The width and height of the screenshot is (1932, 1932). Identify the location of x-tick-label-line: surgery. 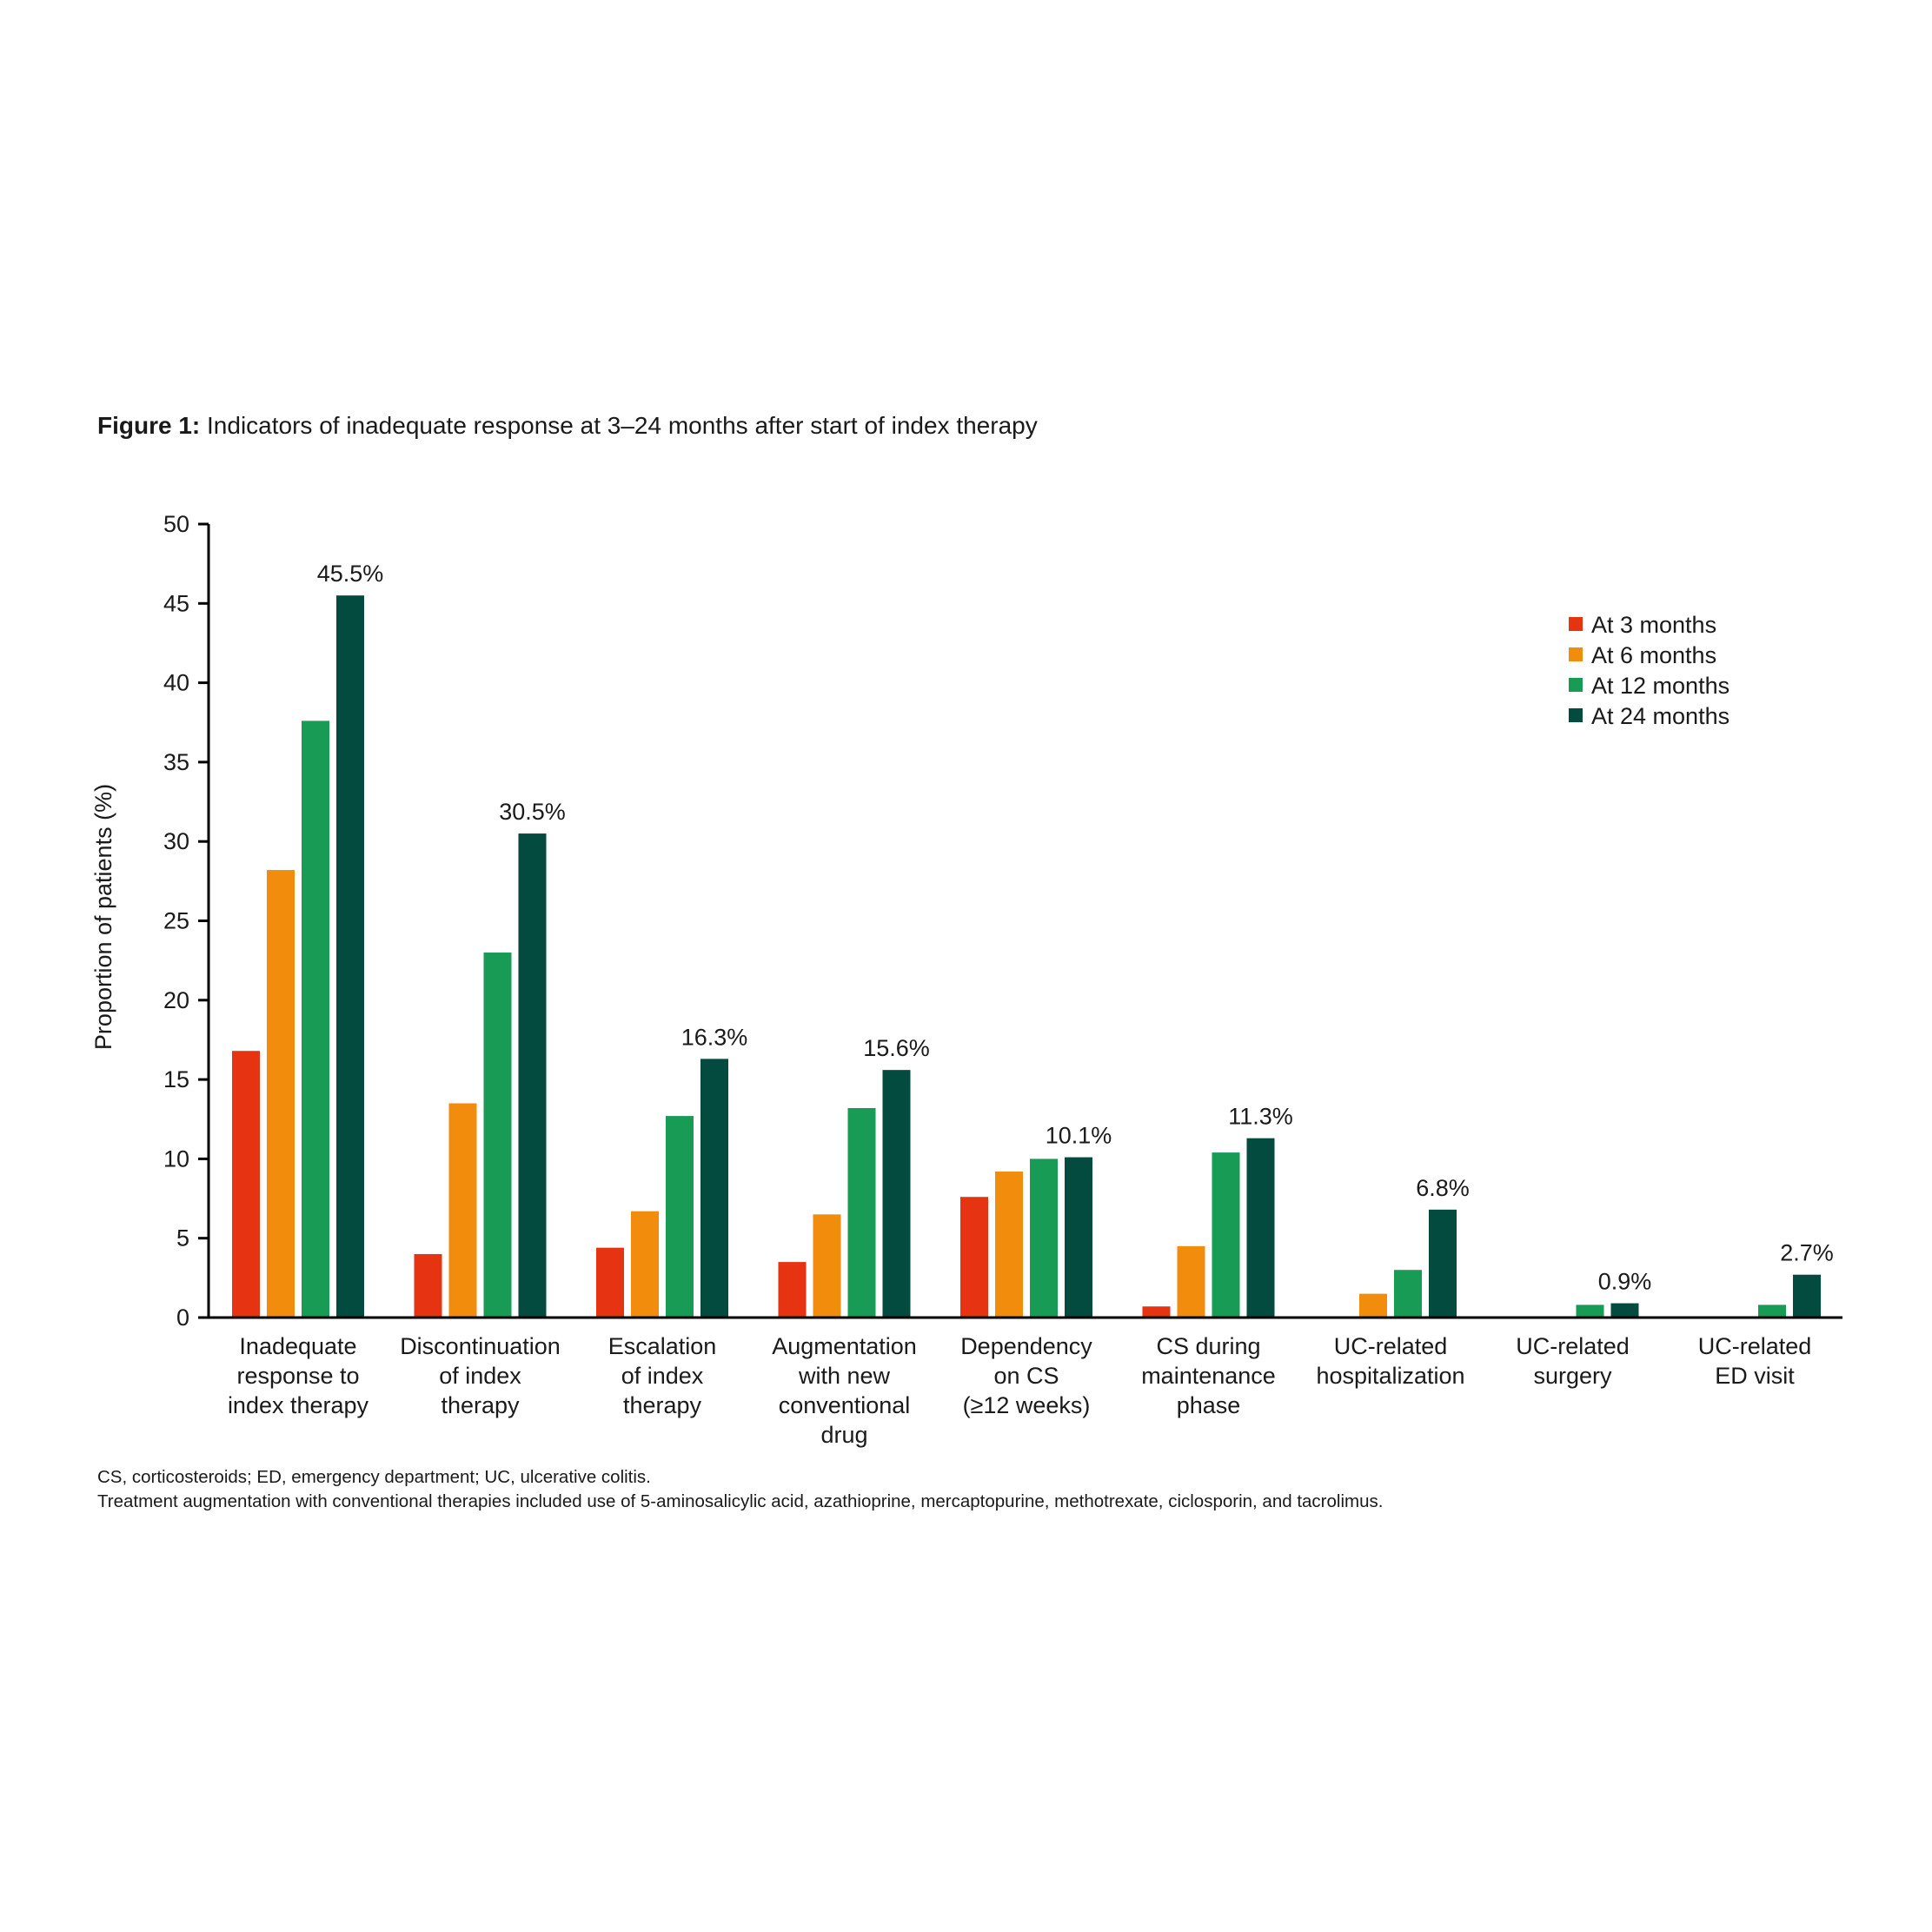
(1572, 1376).